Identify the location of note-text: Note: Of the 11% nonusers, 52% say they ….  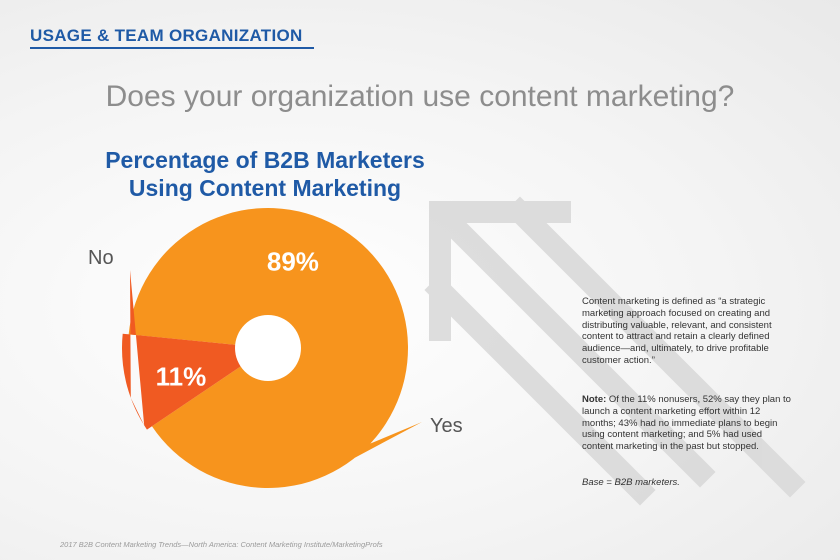
(687, 423).